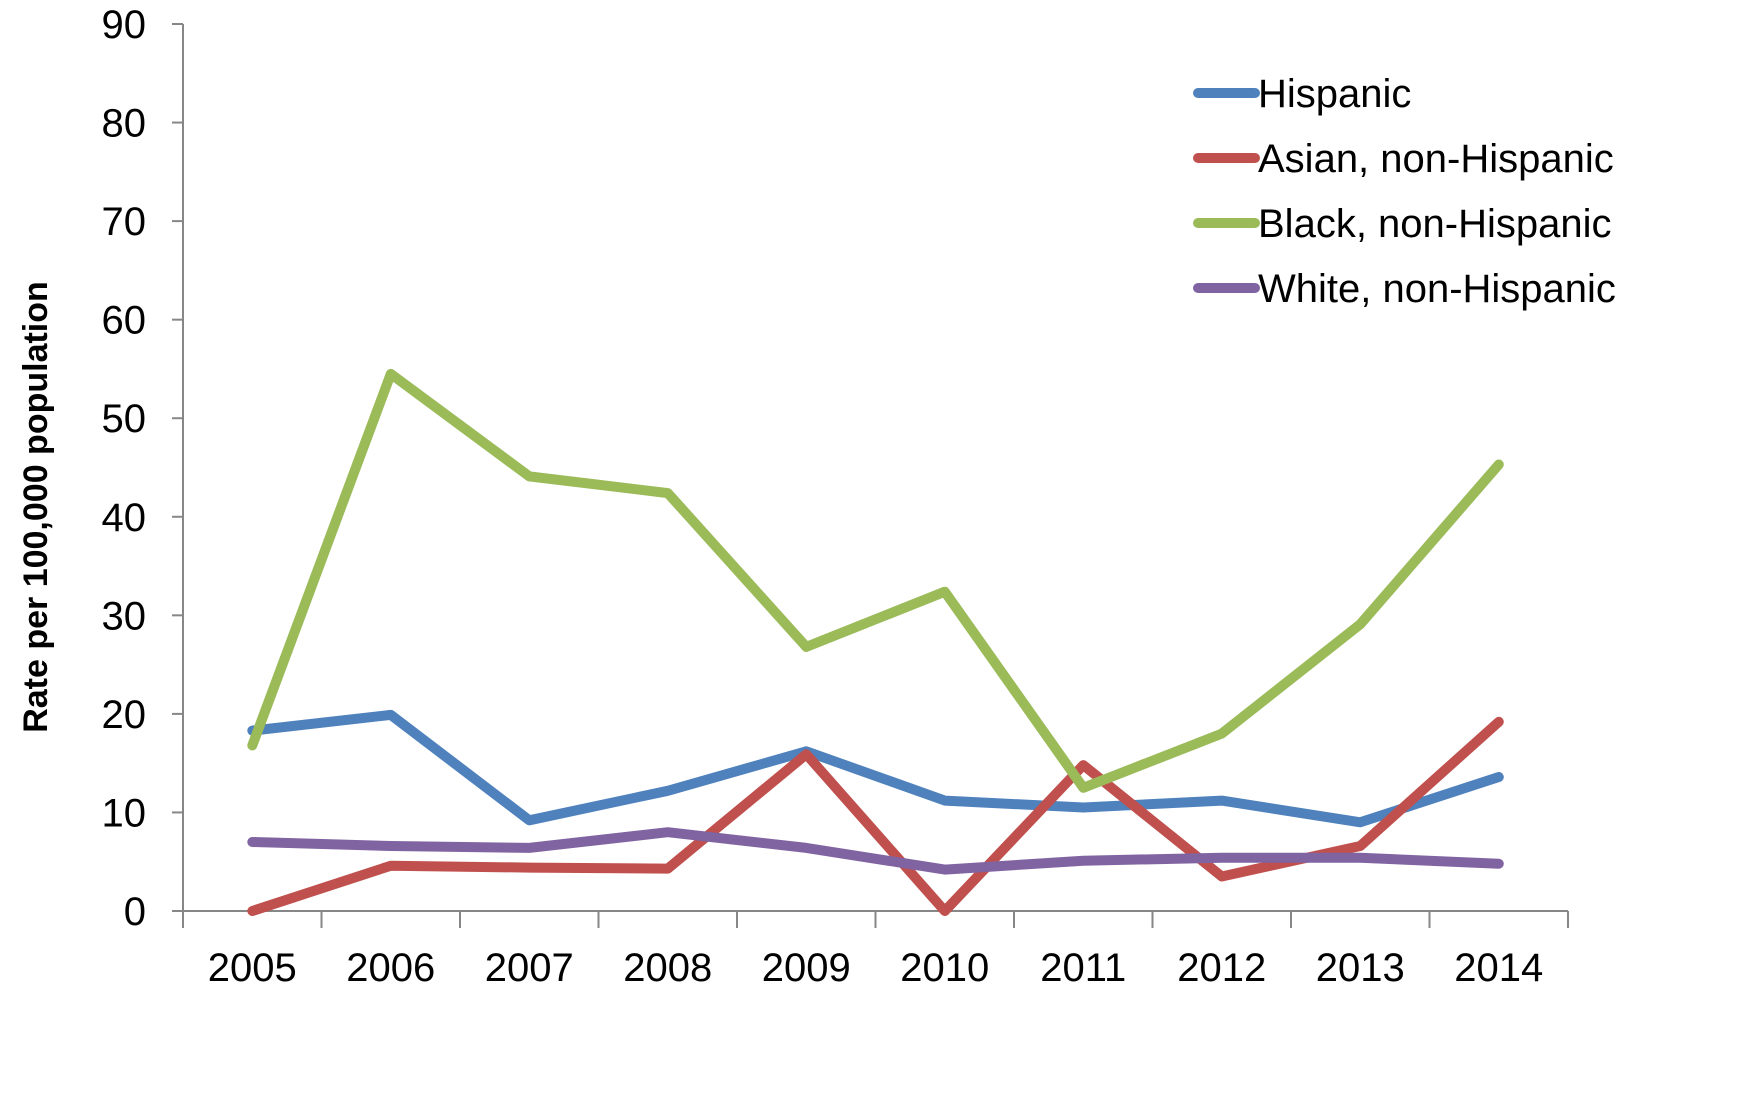 Image resolution: width=1752 pixels, height=1100 pixels. What do you see at coordinates (875, 851) in the screenshot?
I see `series-line-white-non-hispanic` at bounding box center [875, 851].